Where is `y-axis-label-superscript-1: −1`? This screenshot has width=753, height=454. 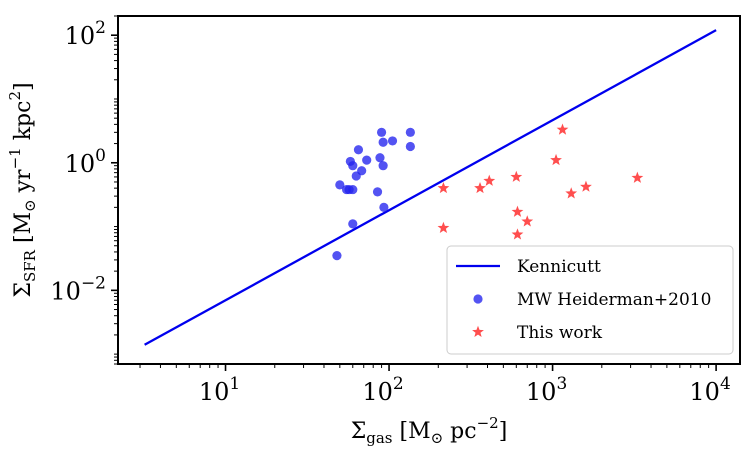 y-axis-label-superscript-1: −1 is located at coordinates (15, 158).